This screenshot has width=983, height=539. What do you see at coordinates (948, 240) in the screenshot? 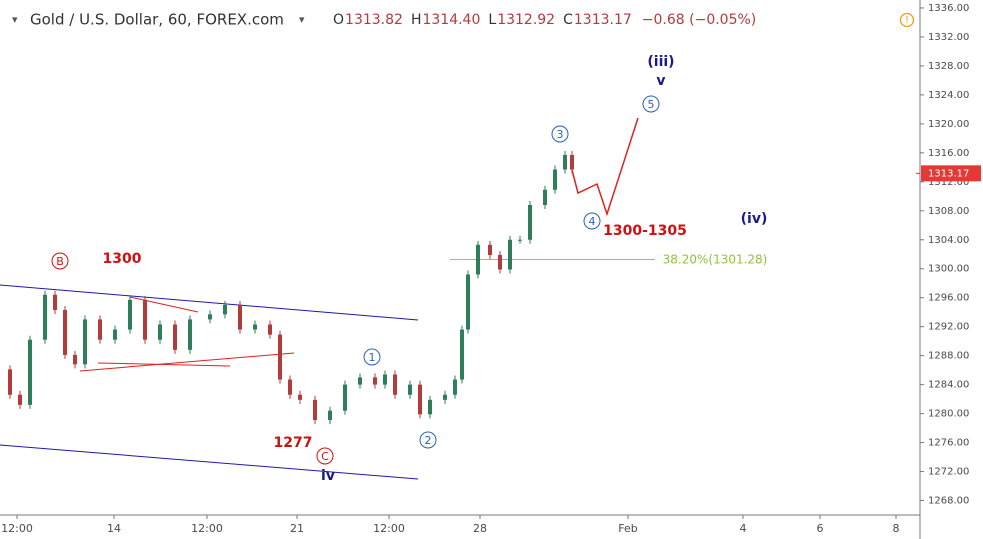
I see `y-tick-label: 1304.00` at bounding box center [948, 240].